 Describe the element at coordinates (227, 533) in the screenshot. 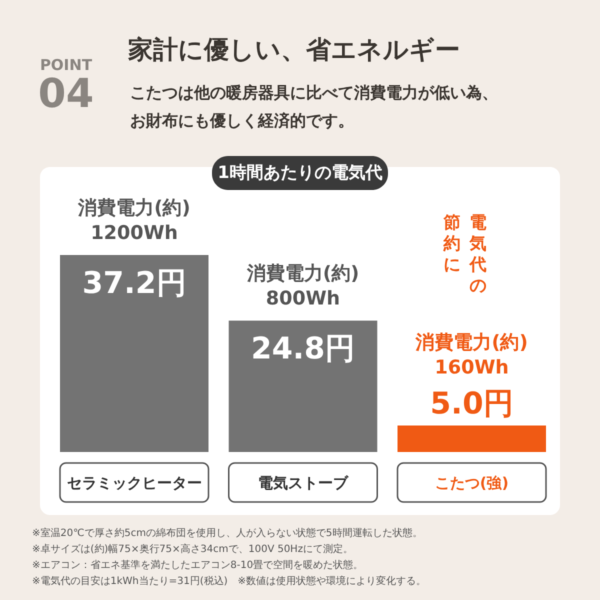

I see `text: ※室温20℃で厚さ約5cmの綿布団を使用し、人が入らない状態で5時間運転した状態。` at that location.